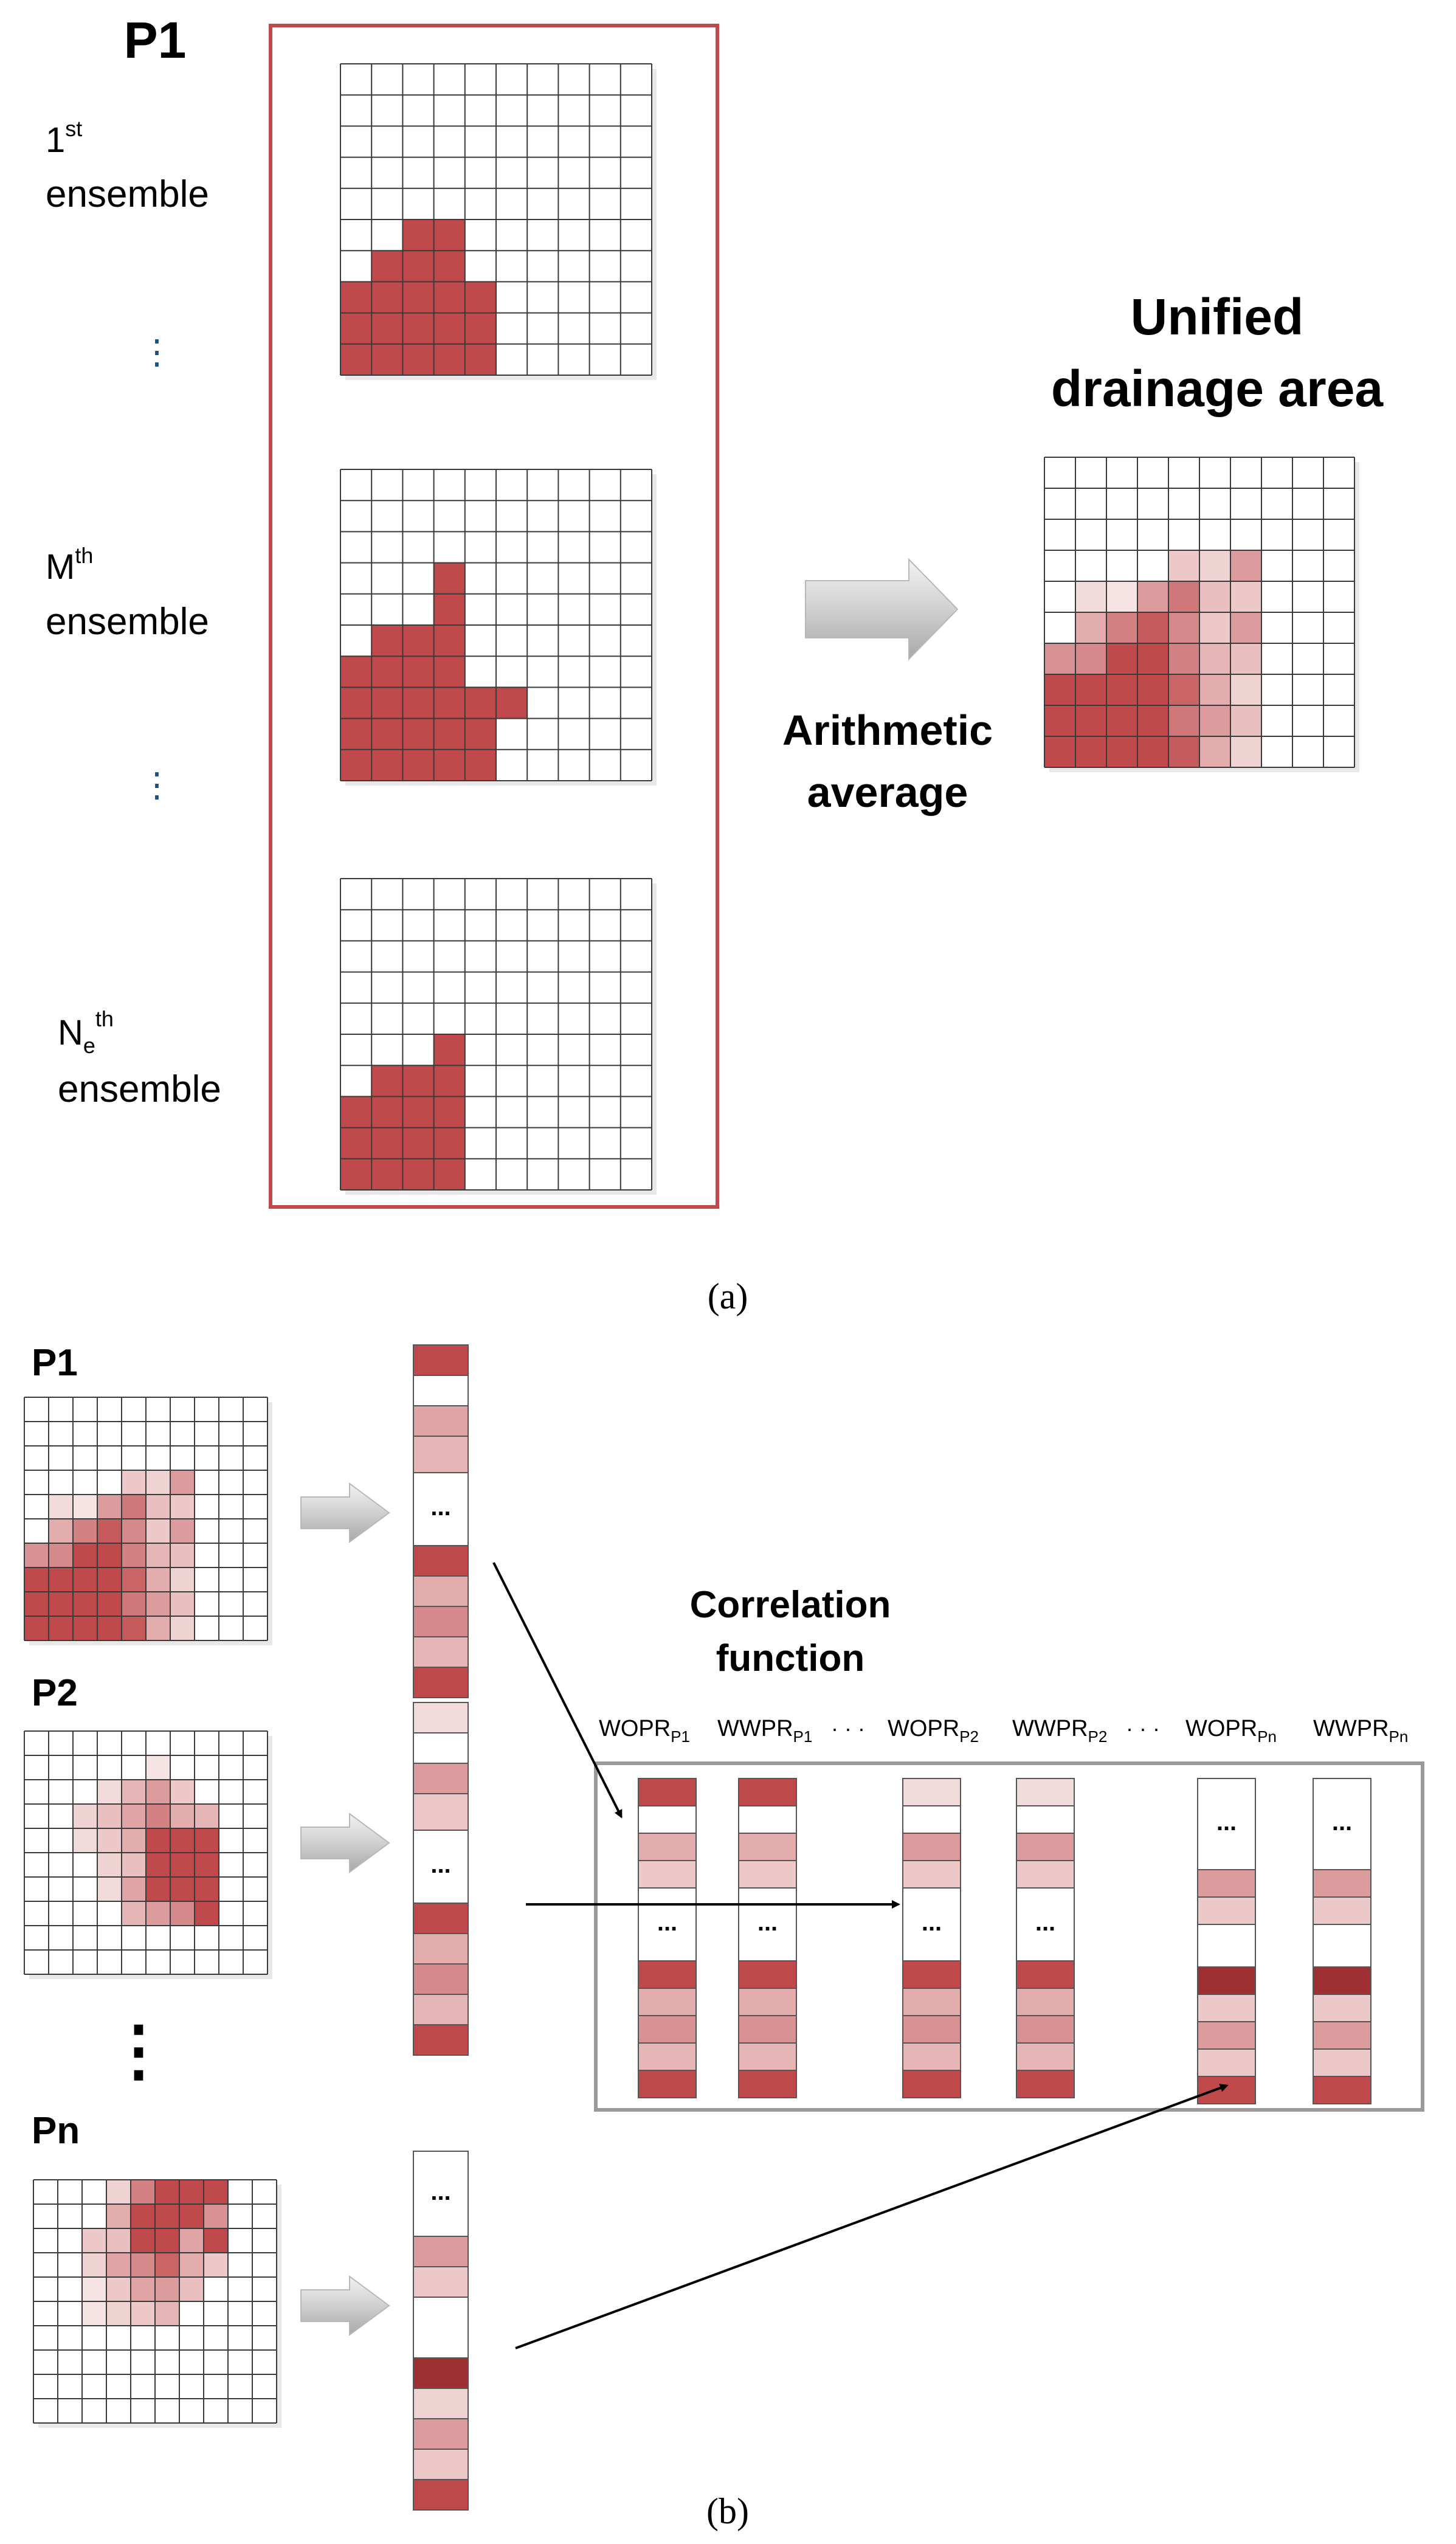 Image resolution: width=1456 pixels, height=2544 pixels. Describe the element at coordinates (923, 1728) in the screenshot. I see `column-header-base: WOPR` at that location.